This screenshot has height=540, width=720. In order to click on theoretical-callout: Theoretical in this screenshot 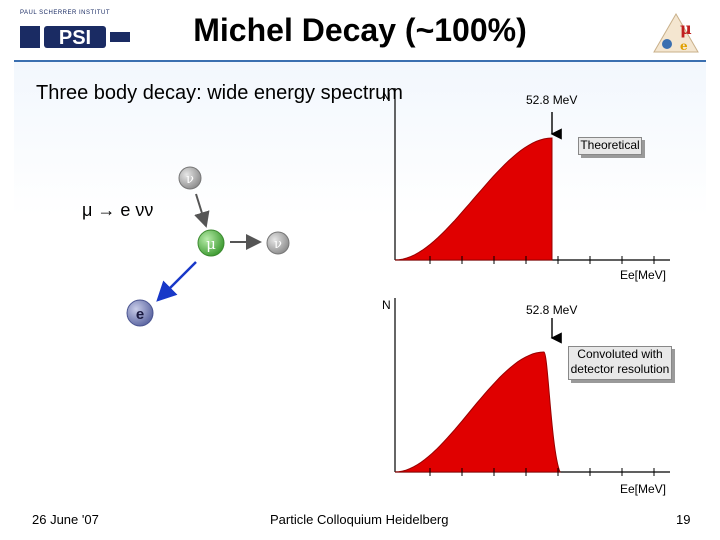, I will do `click(610, 146)`.